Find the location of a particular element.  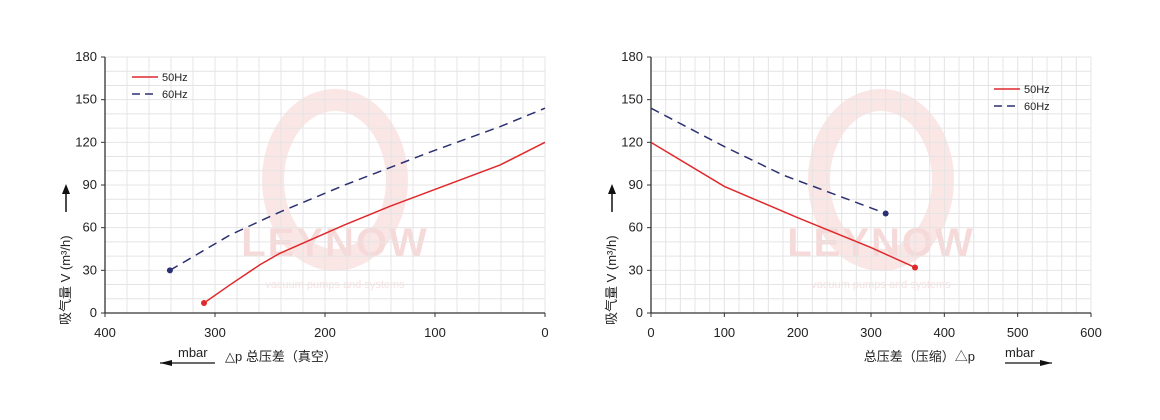

x-axis-label: △p 总压差（真空） is located at coordinates (281, 356).